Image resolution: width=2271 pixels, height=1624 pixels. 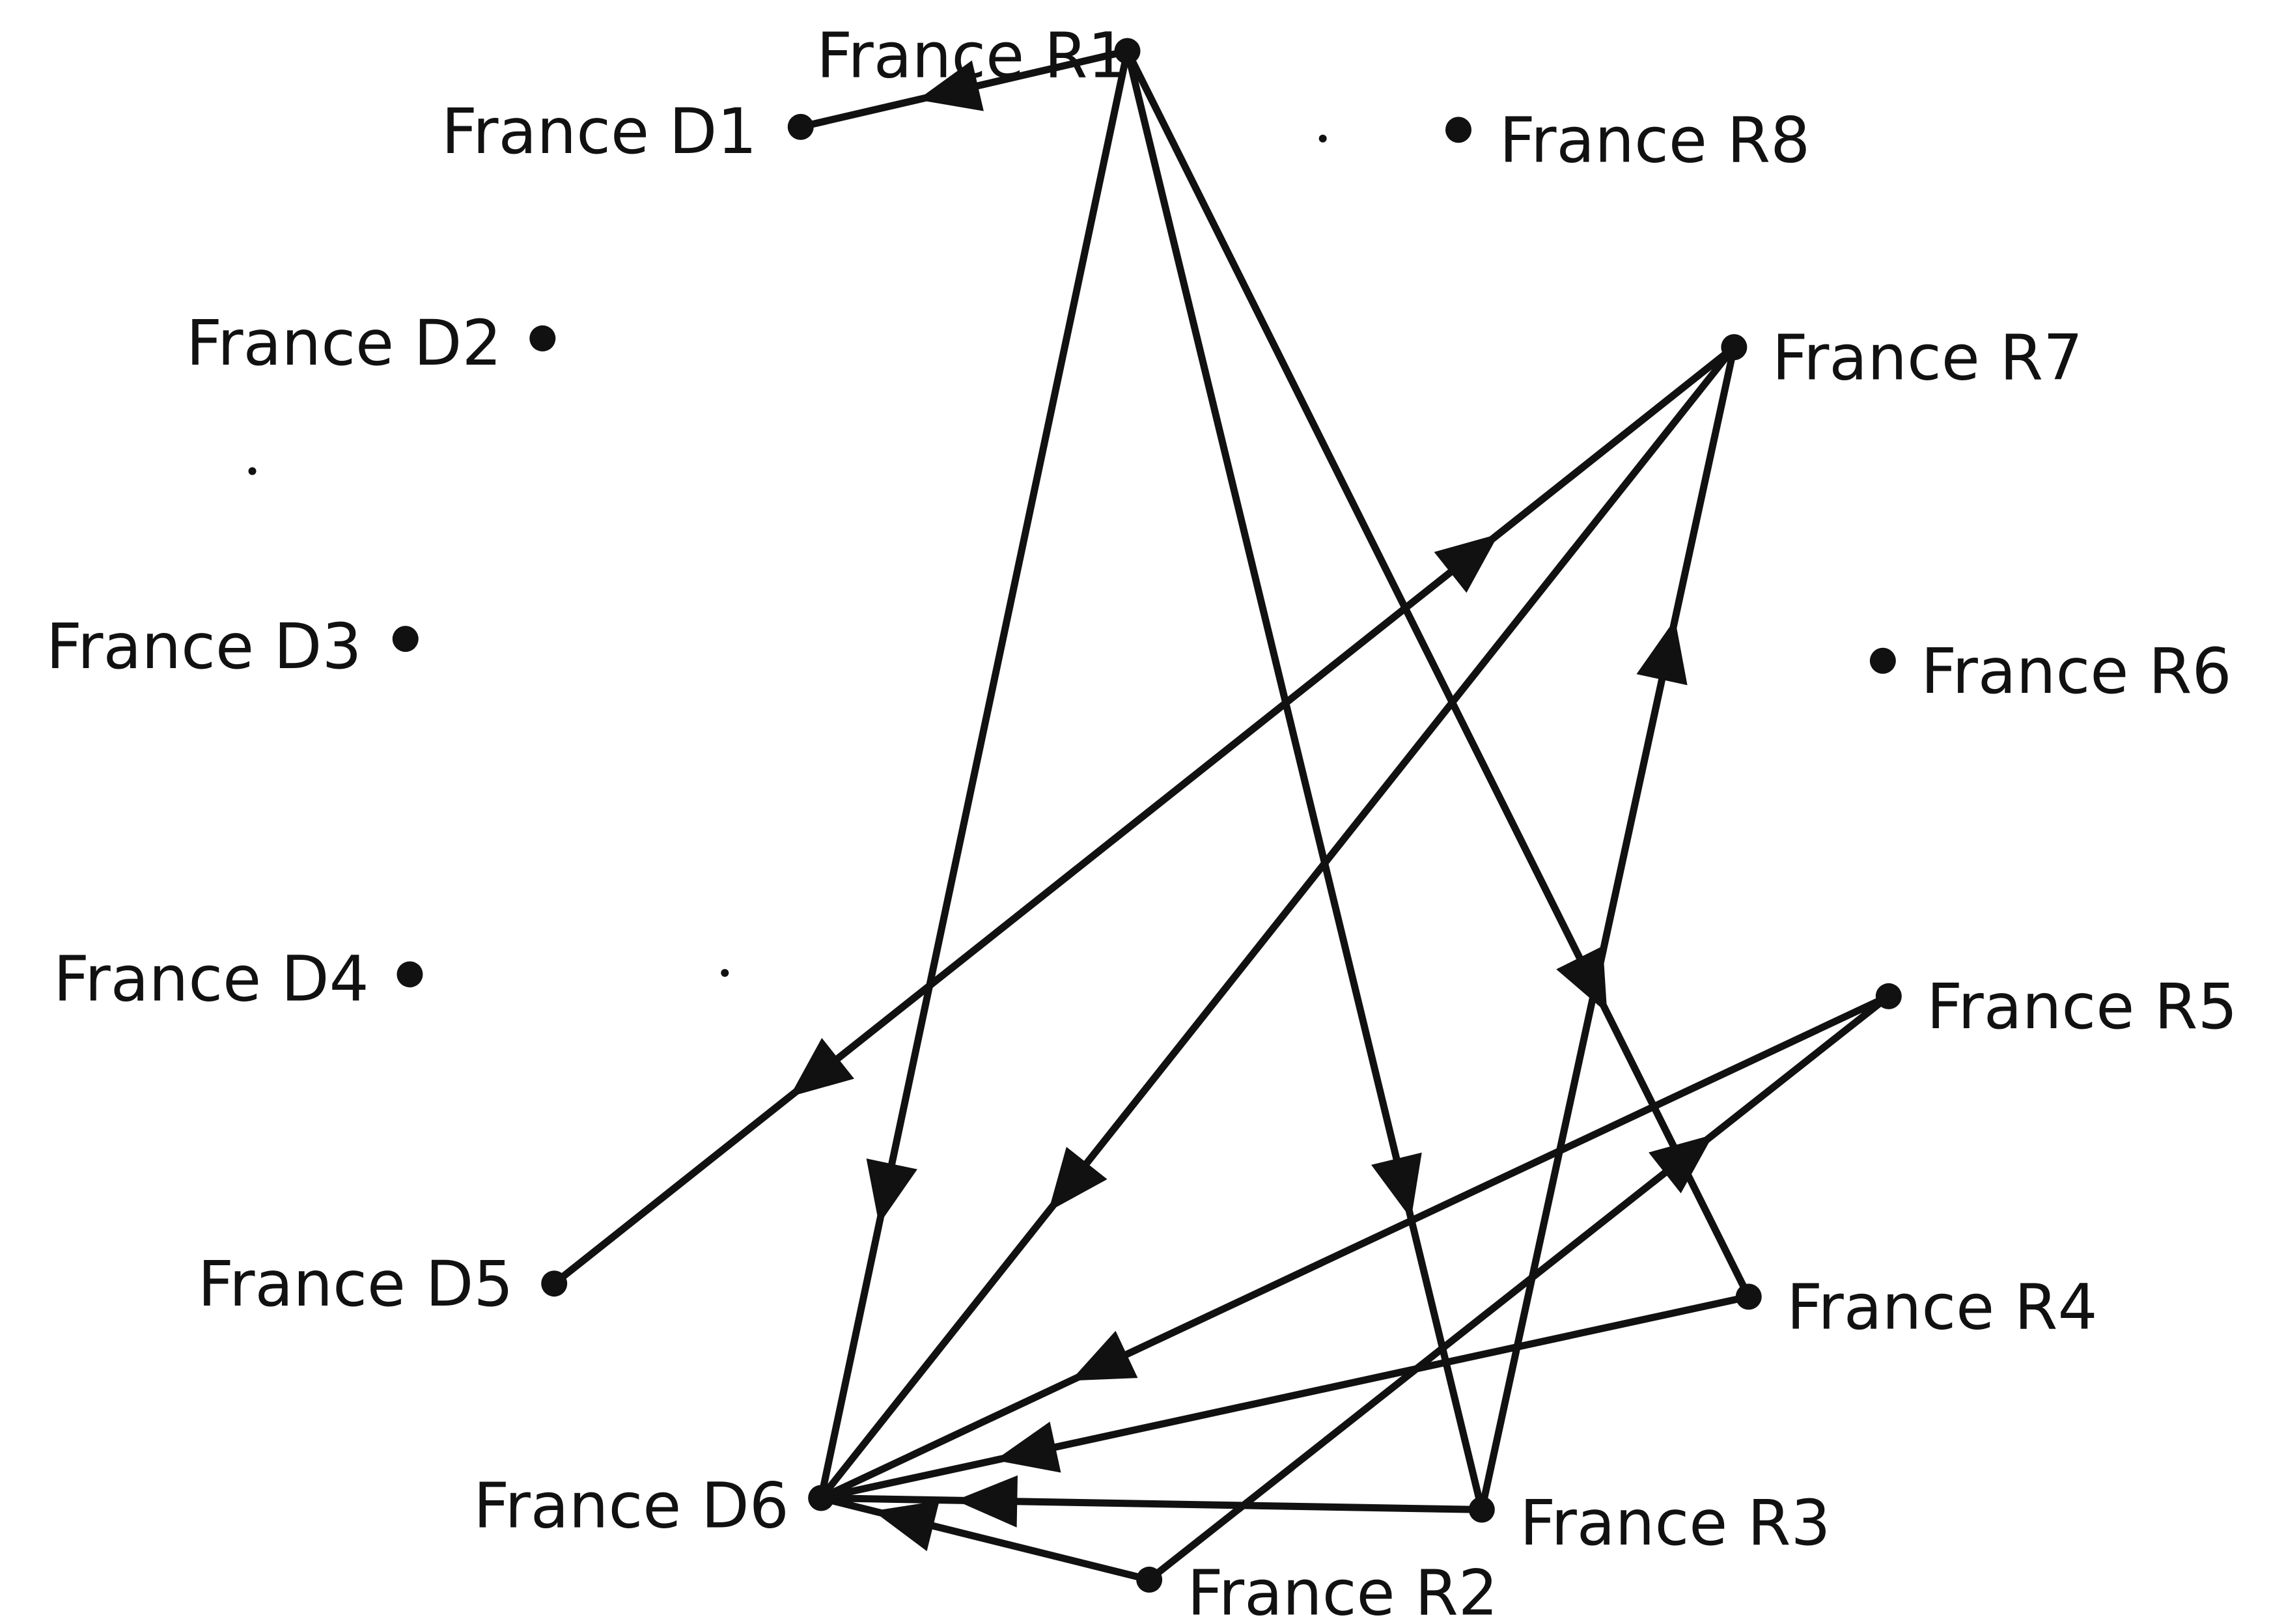 What do you see at coordinates (1608, 928) in the screenshot?
I see `edge-r3-to-r7` at bounding box center [1608, 928].